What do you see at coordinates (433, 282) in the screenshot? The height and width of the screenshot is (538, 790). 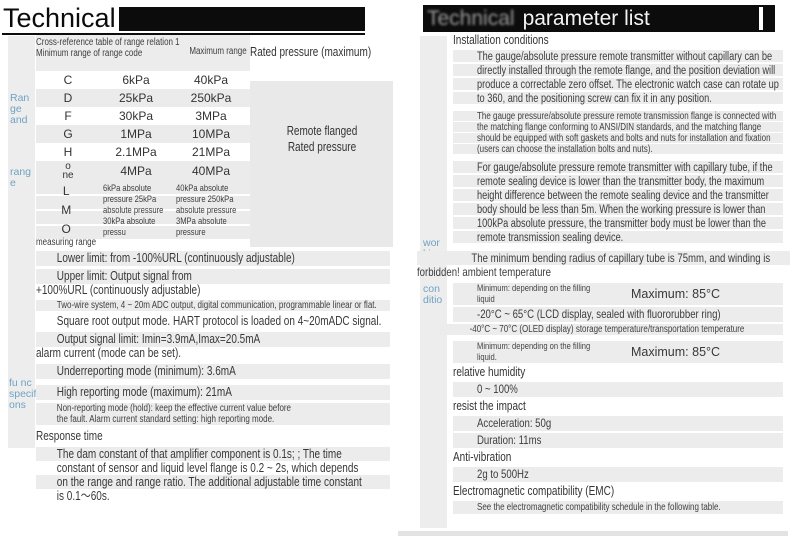 I see `right-sidebar-strip` at bounding box center [433, 282].